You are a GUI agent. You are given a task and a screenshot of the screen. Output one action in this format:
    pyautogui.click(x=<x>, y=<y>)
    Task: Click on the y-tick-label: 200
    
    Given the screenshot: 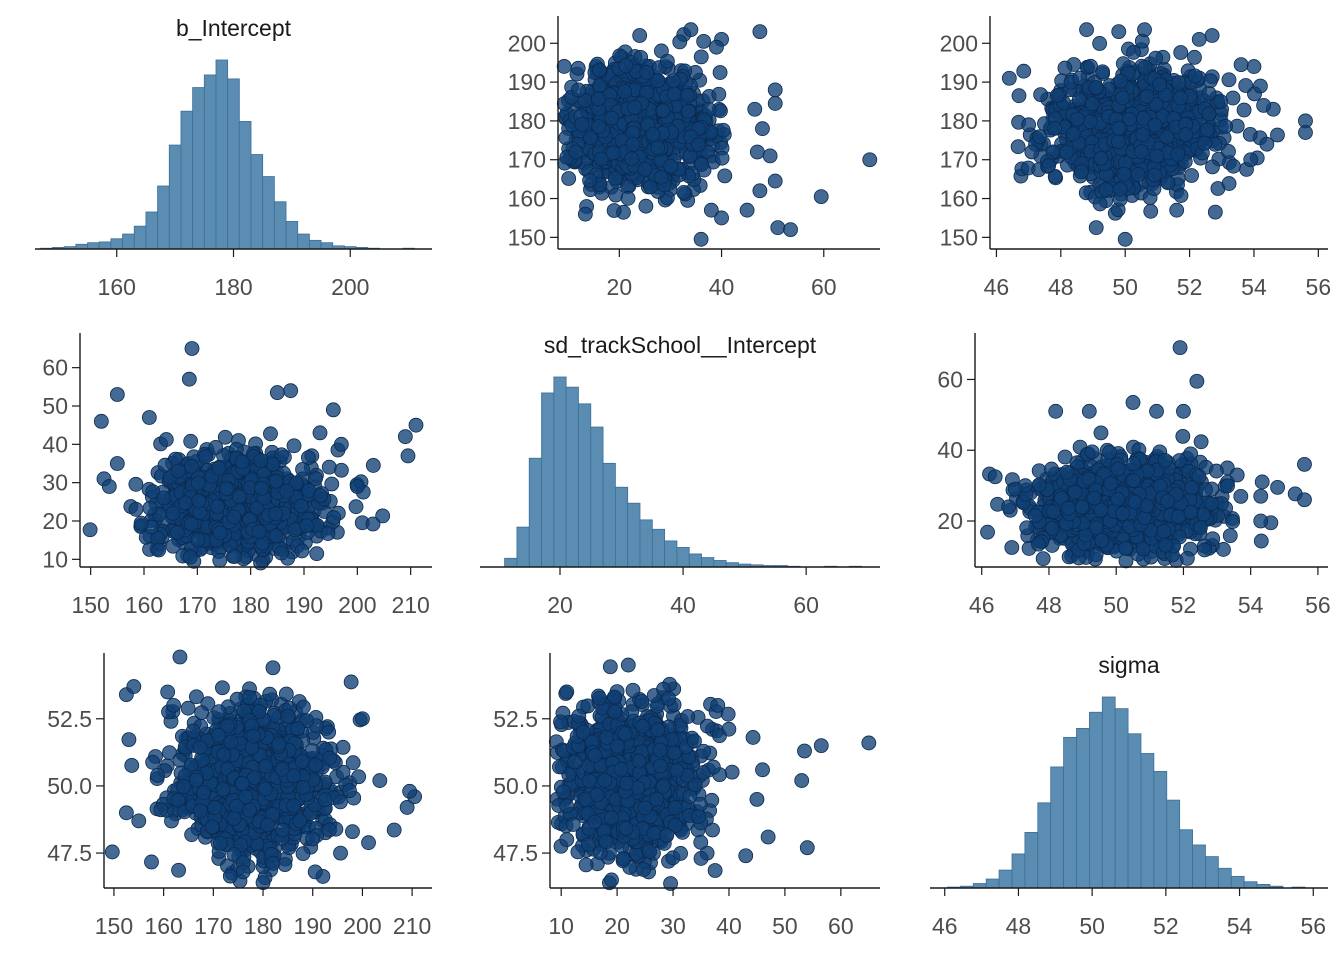 What is the action you would take?
    pyautogui.click(x=959, y=43)
    